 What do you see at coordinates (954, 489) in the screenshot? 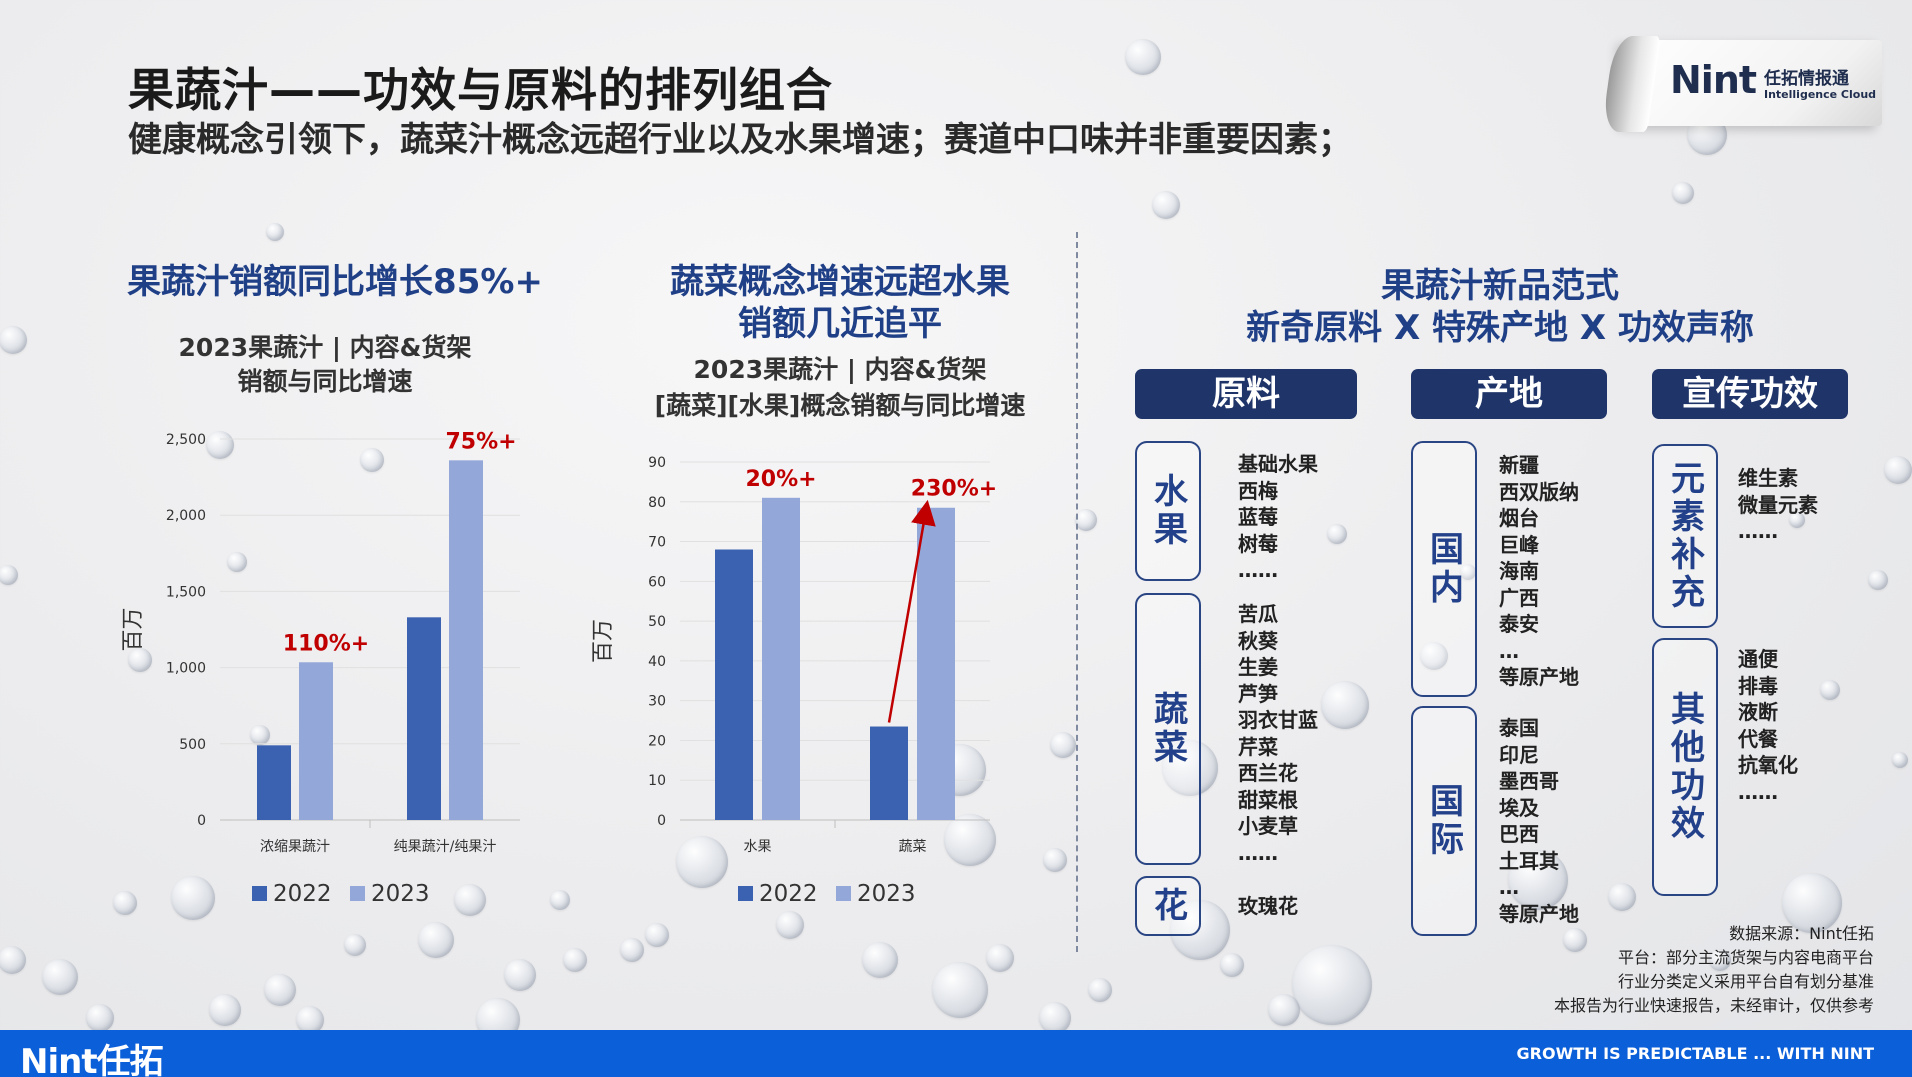
I see `growth-annotation: 230%+` at bounding box center [954, 489].